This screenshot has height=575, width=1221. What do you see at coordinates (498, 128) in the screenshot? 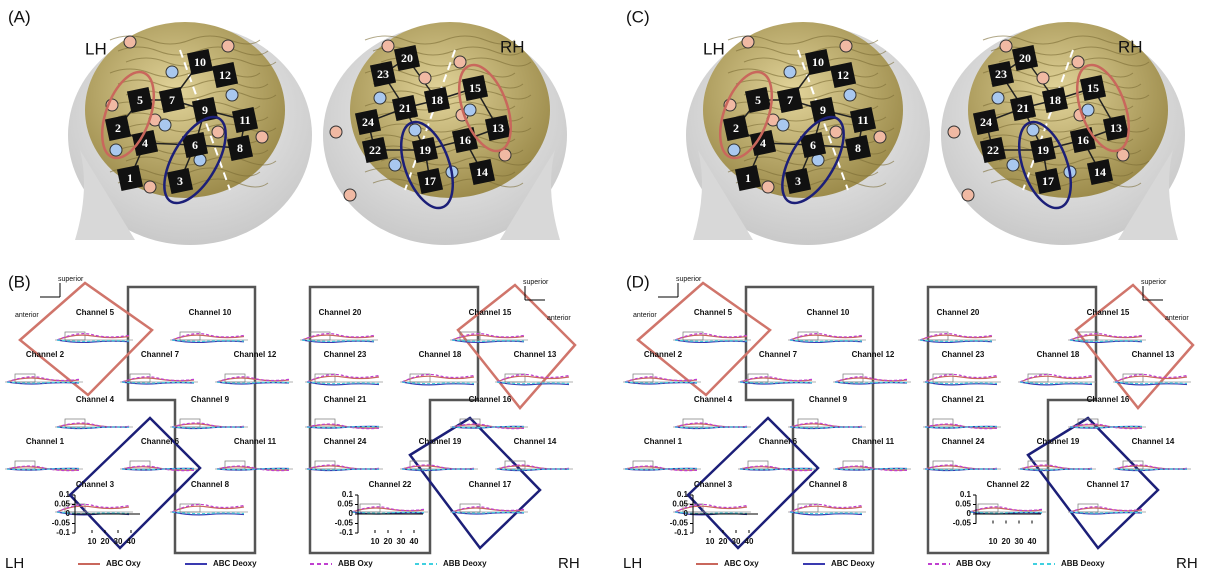
I see `channel-number: 13` at bounding box center [498, 128].